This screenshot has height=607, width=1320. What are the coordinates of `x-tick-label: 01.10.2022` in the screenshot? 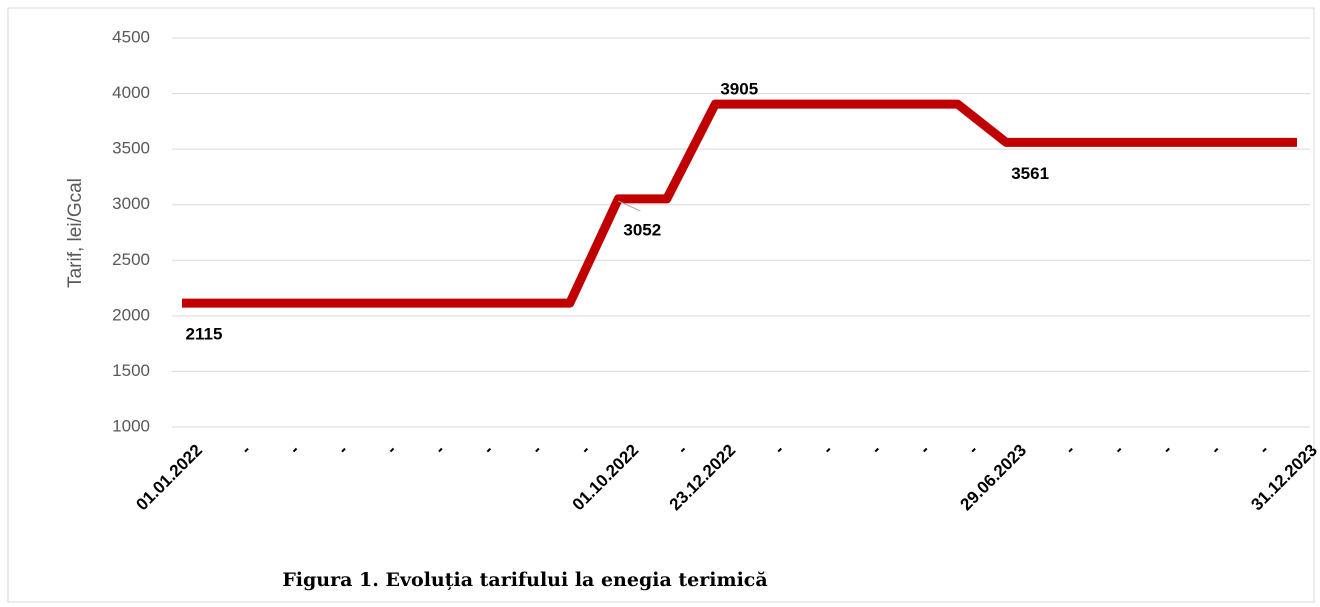 It's located at (606, 478).